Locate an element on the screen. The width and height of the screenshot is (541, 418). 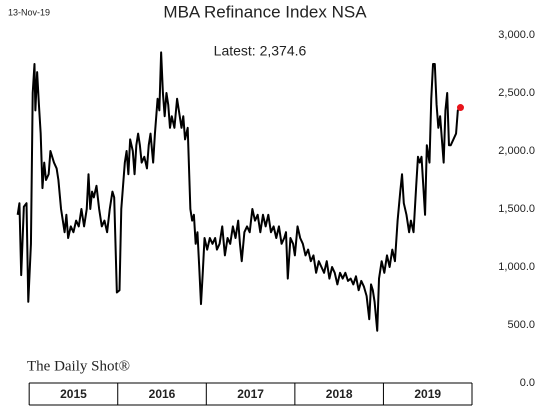
x-tick-label: 2019 is located at coordinates (427, 394).